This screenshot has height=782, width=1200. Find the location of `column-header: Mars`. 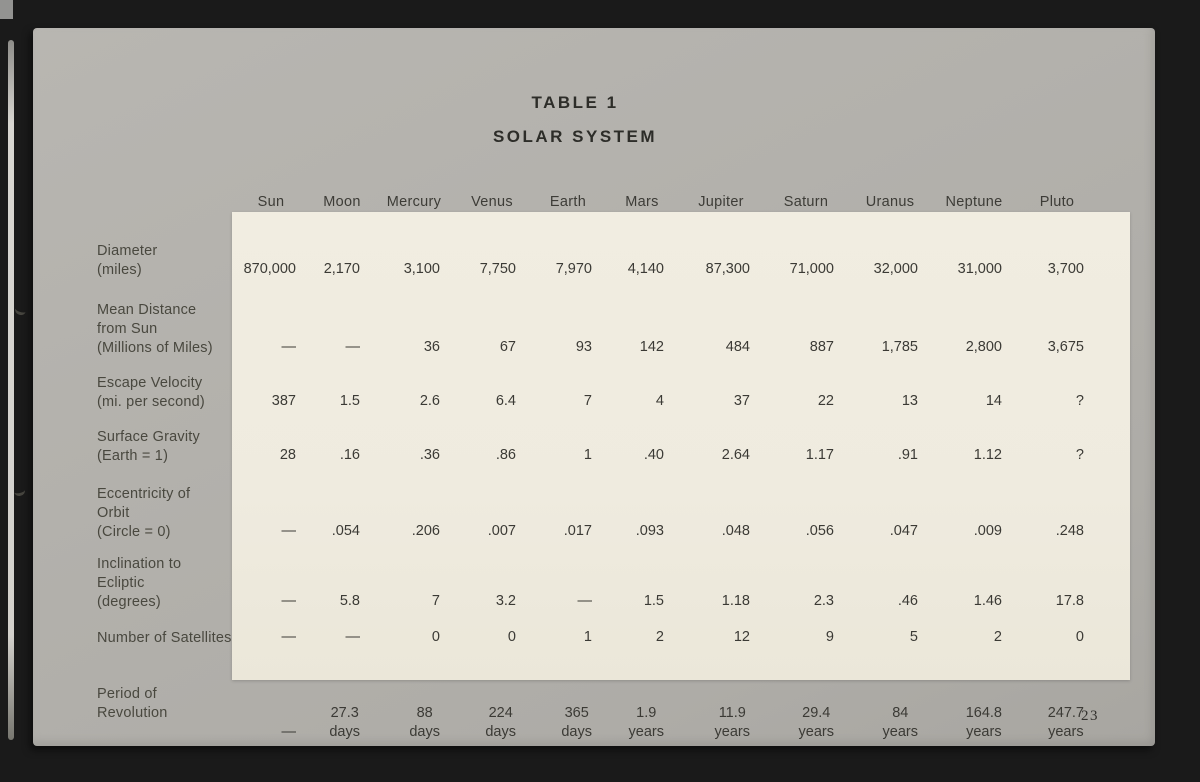

column-header: Mars is located at coordinates (642, 202).